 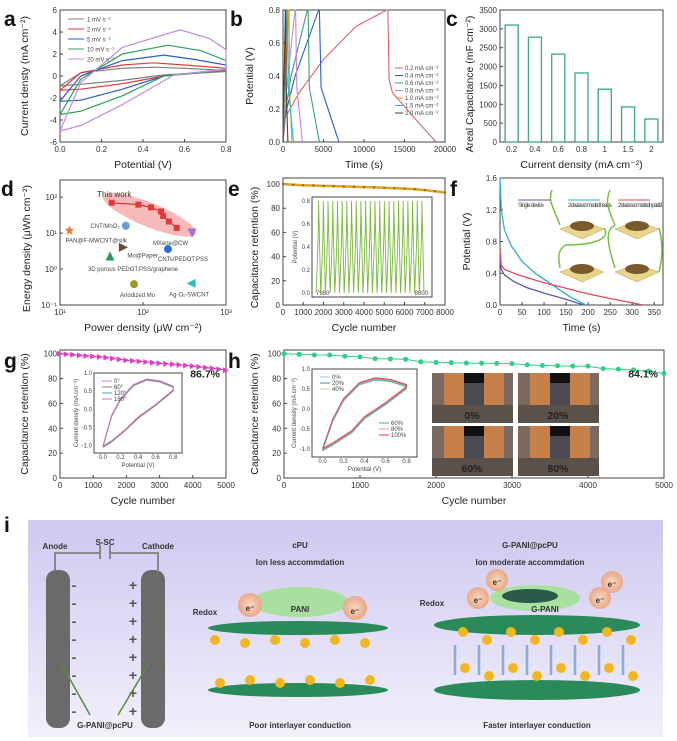 I want to click on x-tick-label: 6000, so click(x=405, y=312).